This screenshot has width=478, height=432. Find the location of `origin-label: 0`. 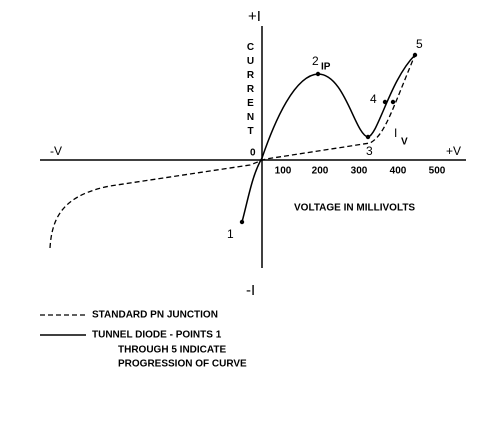

origin-label: 0 is located at coordinates (253, 153).